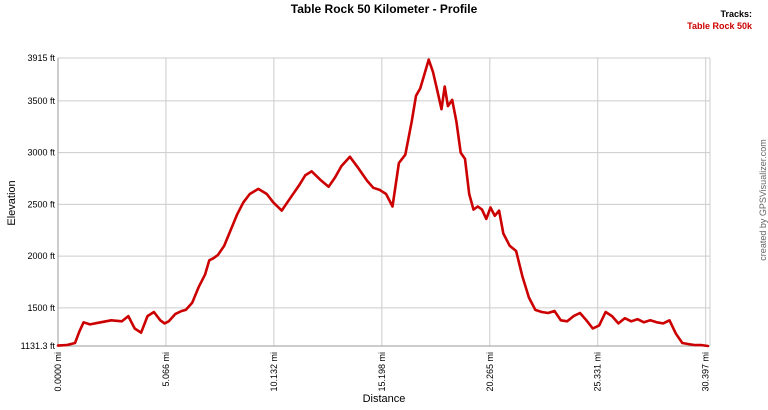 The height and width of the screenshot is (410, 768). I want to click on legend-entry-table-rock-50k: Table Rock 50k, so click(720, 26).